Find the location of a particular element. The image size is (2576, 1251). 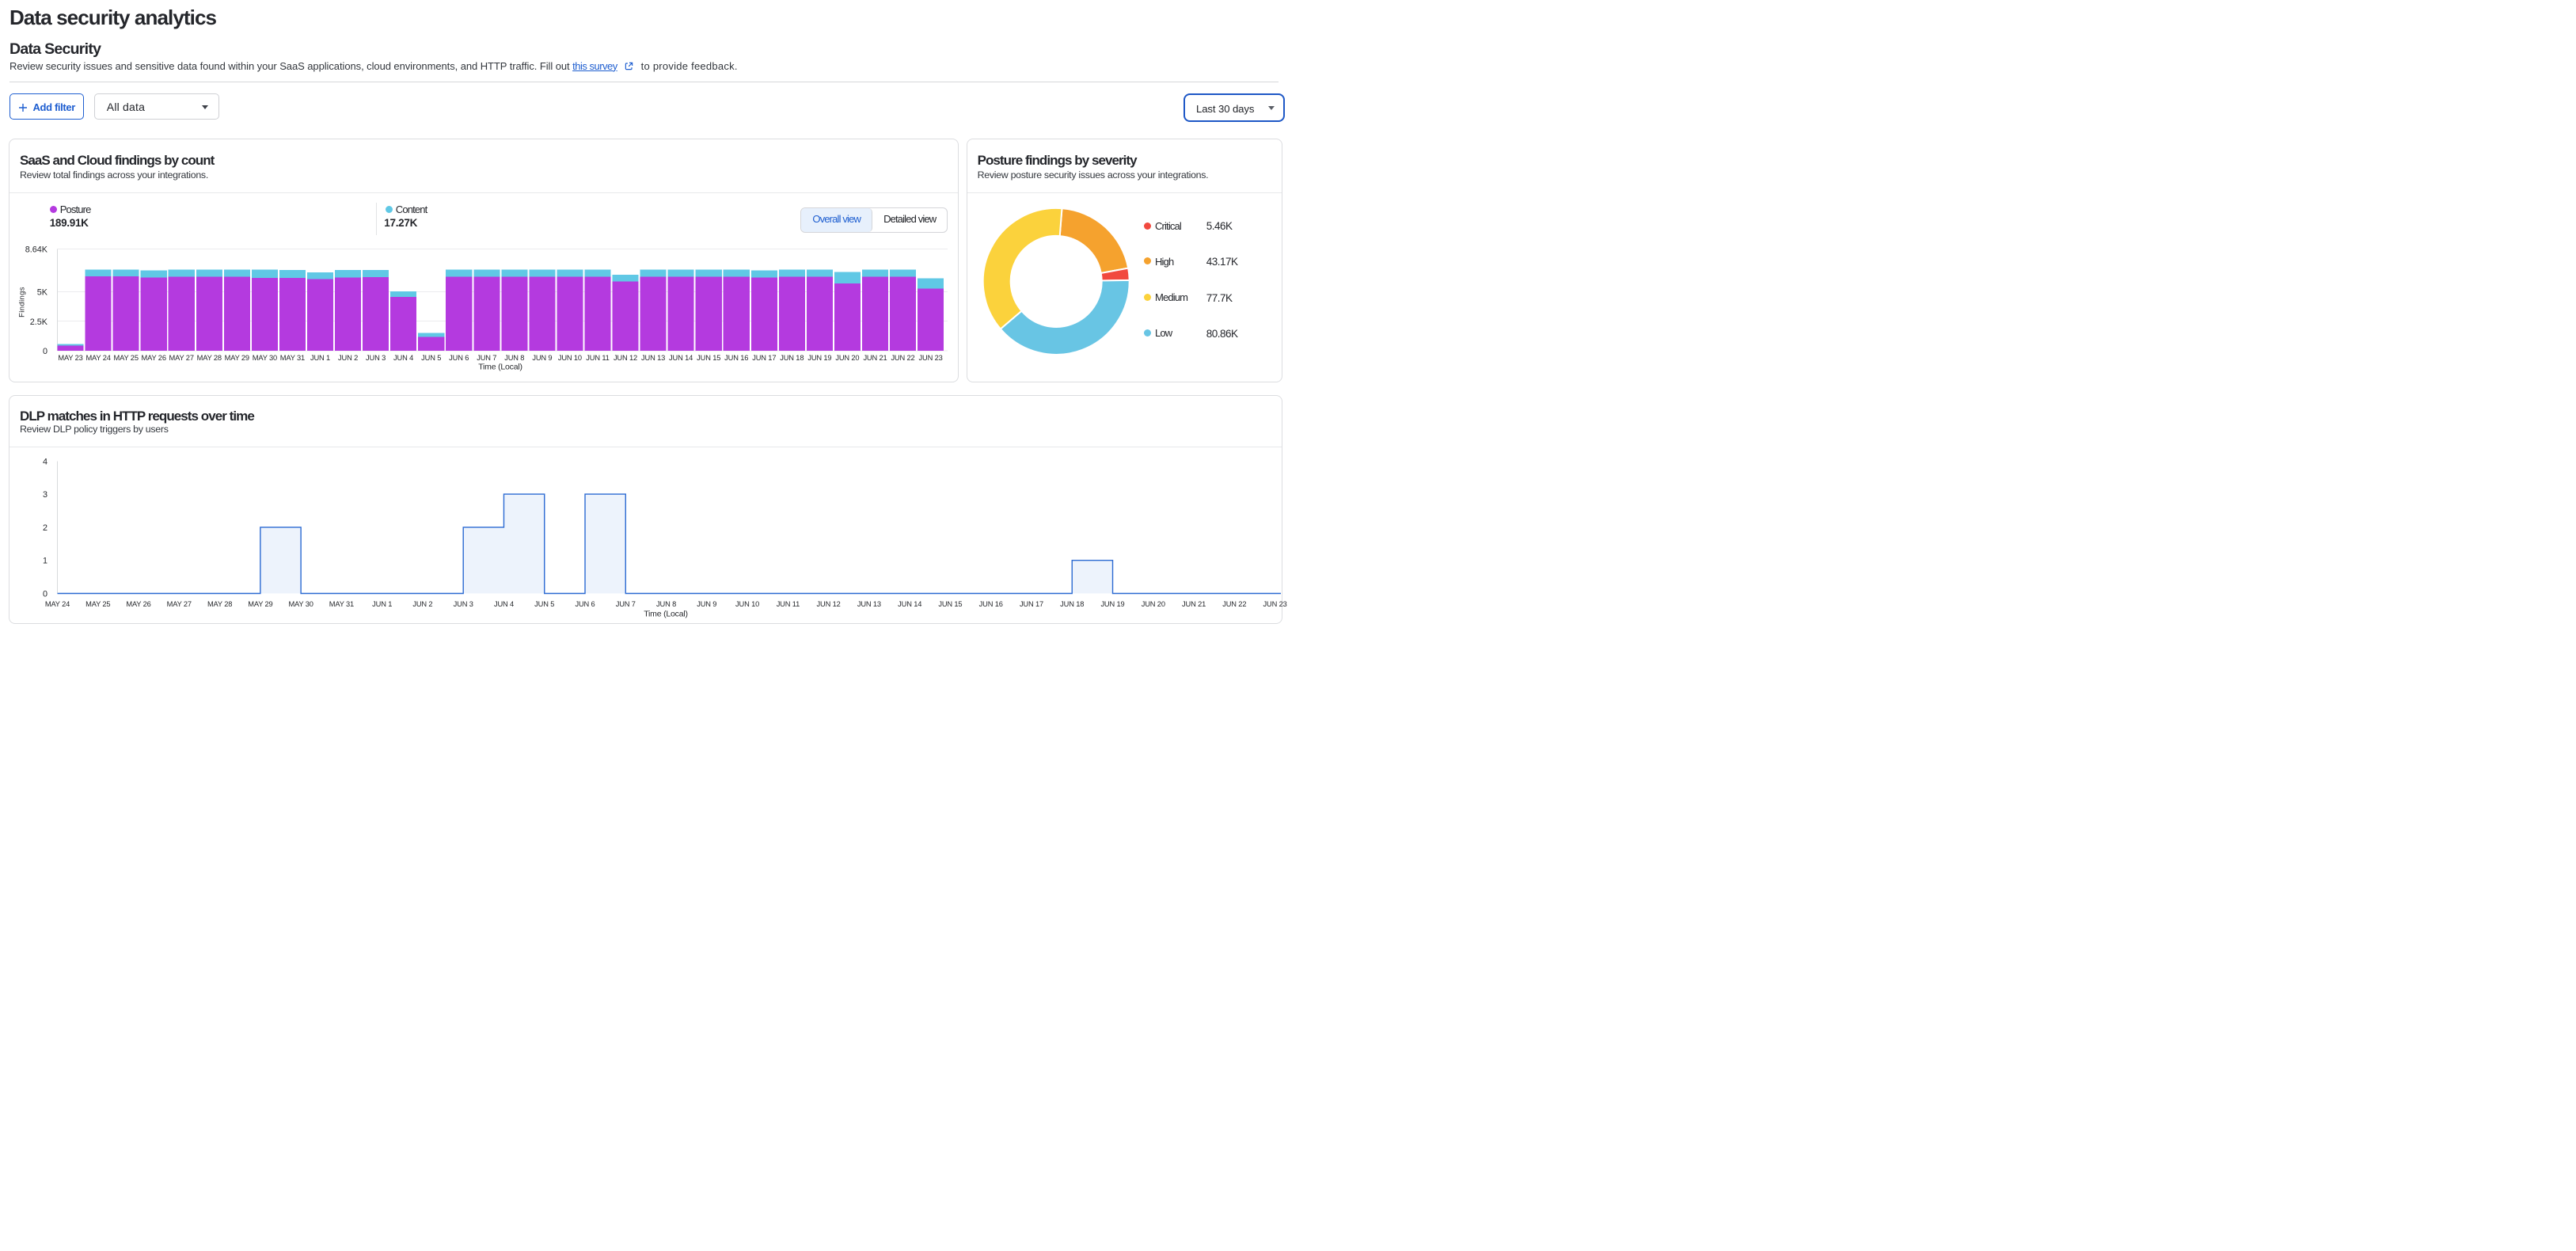

svg-text: 2.5K is located at coordinates (39, 323).